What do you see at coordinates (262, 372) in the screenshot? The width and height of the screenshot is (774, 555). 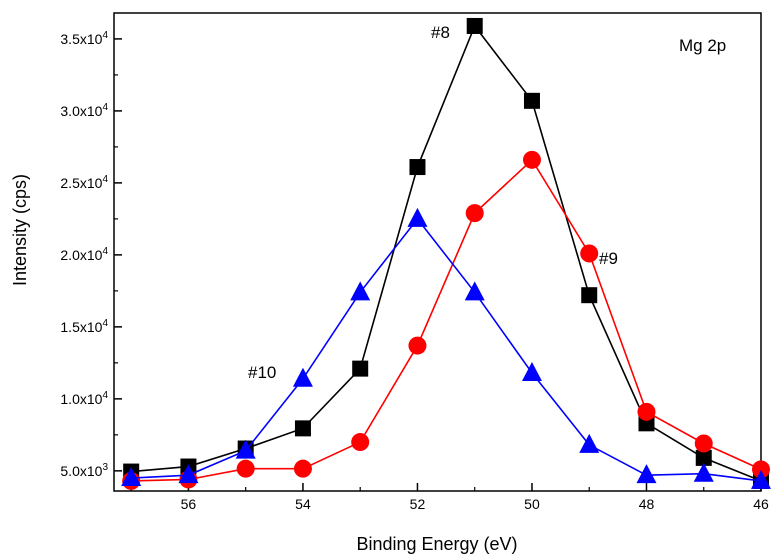 I see `annotation-series-10: #10` at bounding box center [262, 372].